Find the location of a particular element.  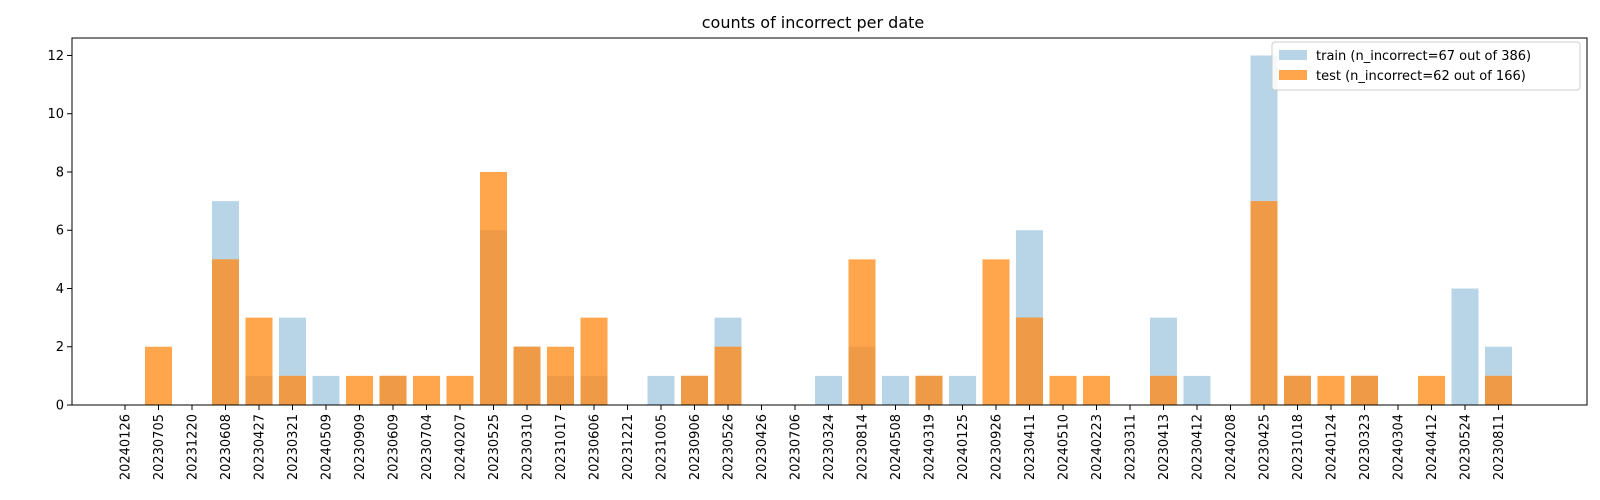

x-tick-label: 20231220 is located at coordinates (193, 447).